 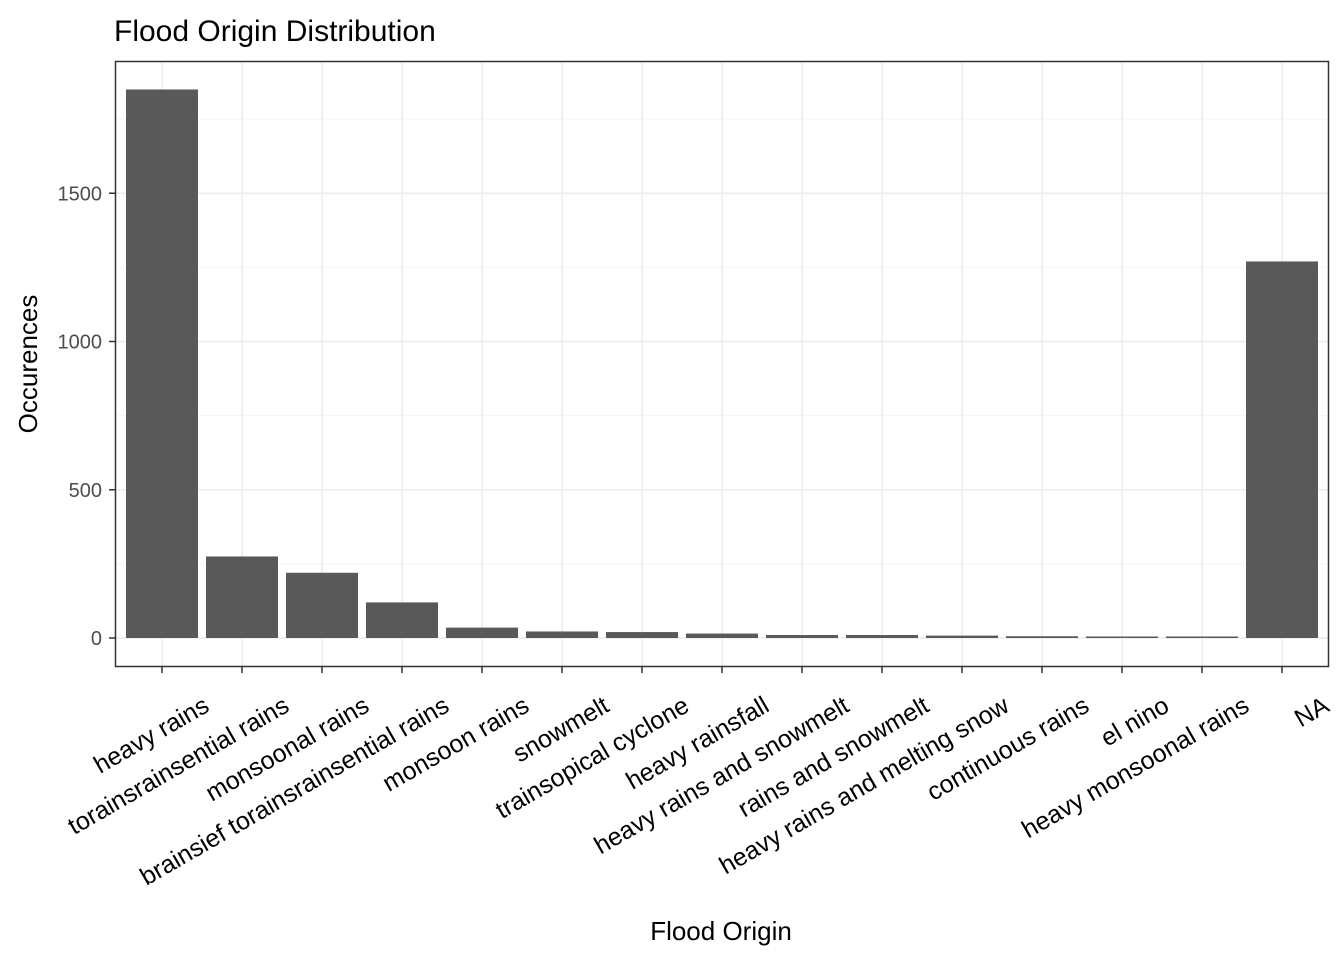 I want to click on y-tick-label: 0, so click(x=96, y=639).